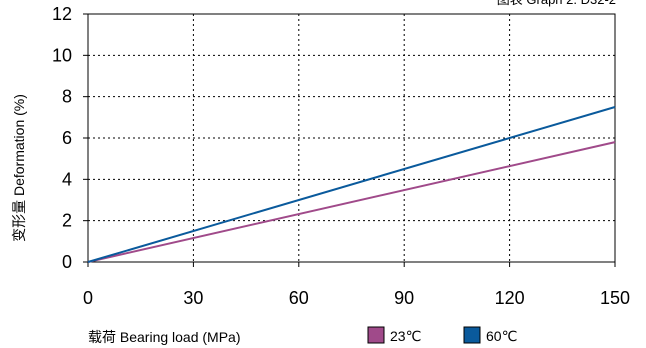 The height and width of the screenshot is (348, 646). What do you see at coordinates (556, 3) in the screenshot?
I see `chart-title: 图表 Graph 2. D32-2` at bounding box center [556, 3].